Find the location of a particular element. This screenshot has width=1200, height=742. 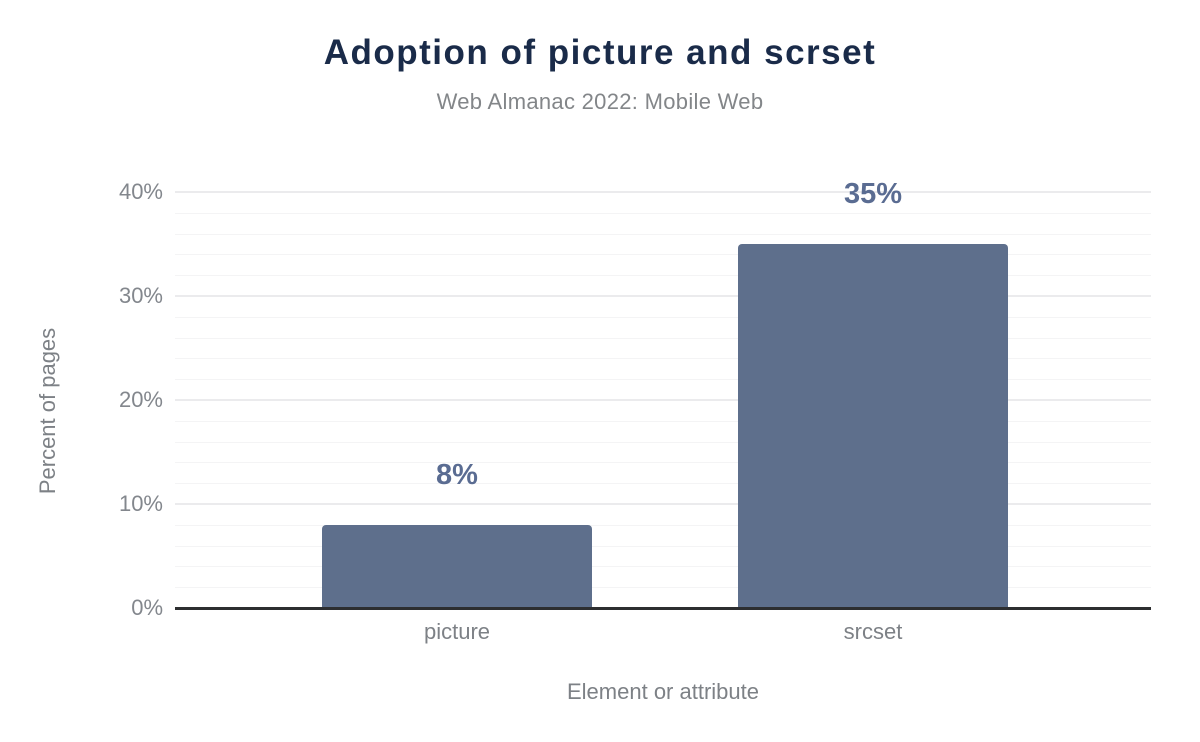

bar-value-label: 8% is located at coordinates (457, 475).